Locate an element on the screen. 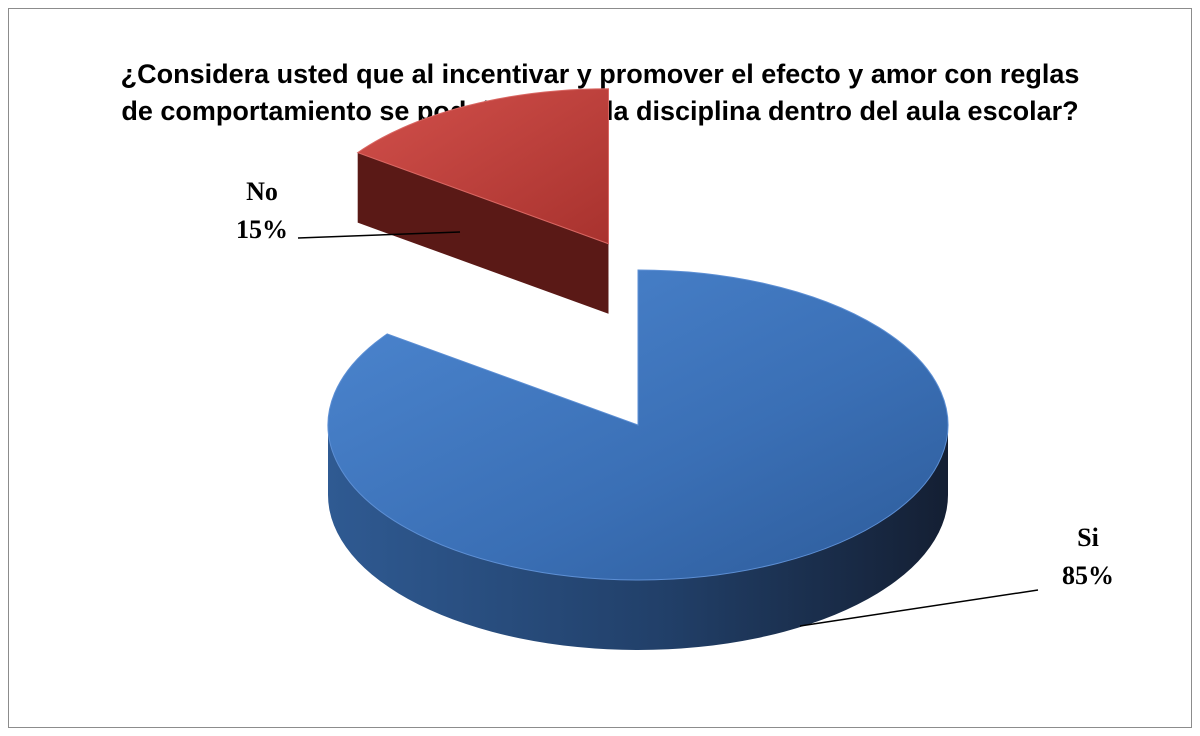 This screenshot has height=736, width=1200. data-label-percent-no: 15% is located at coordinates (262, 229).